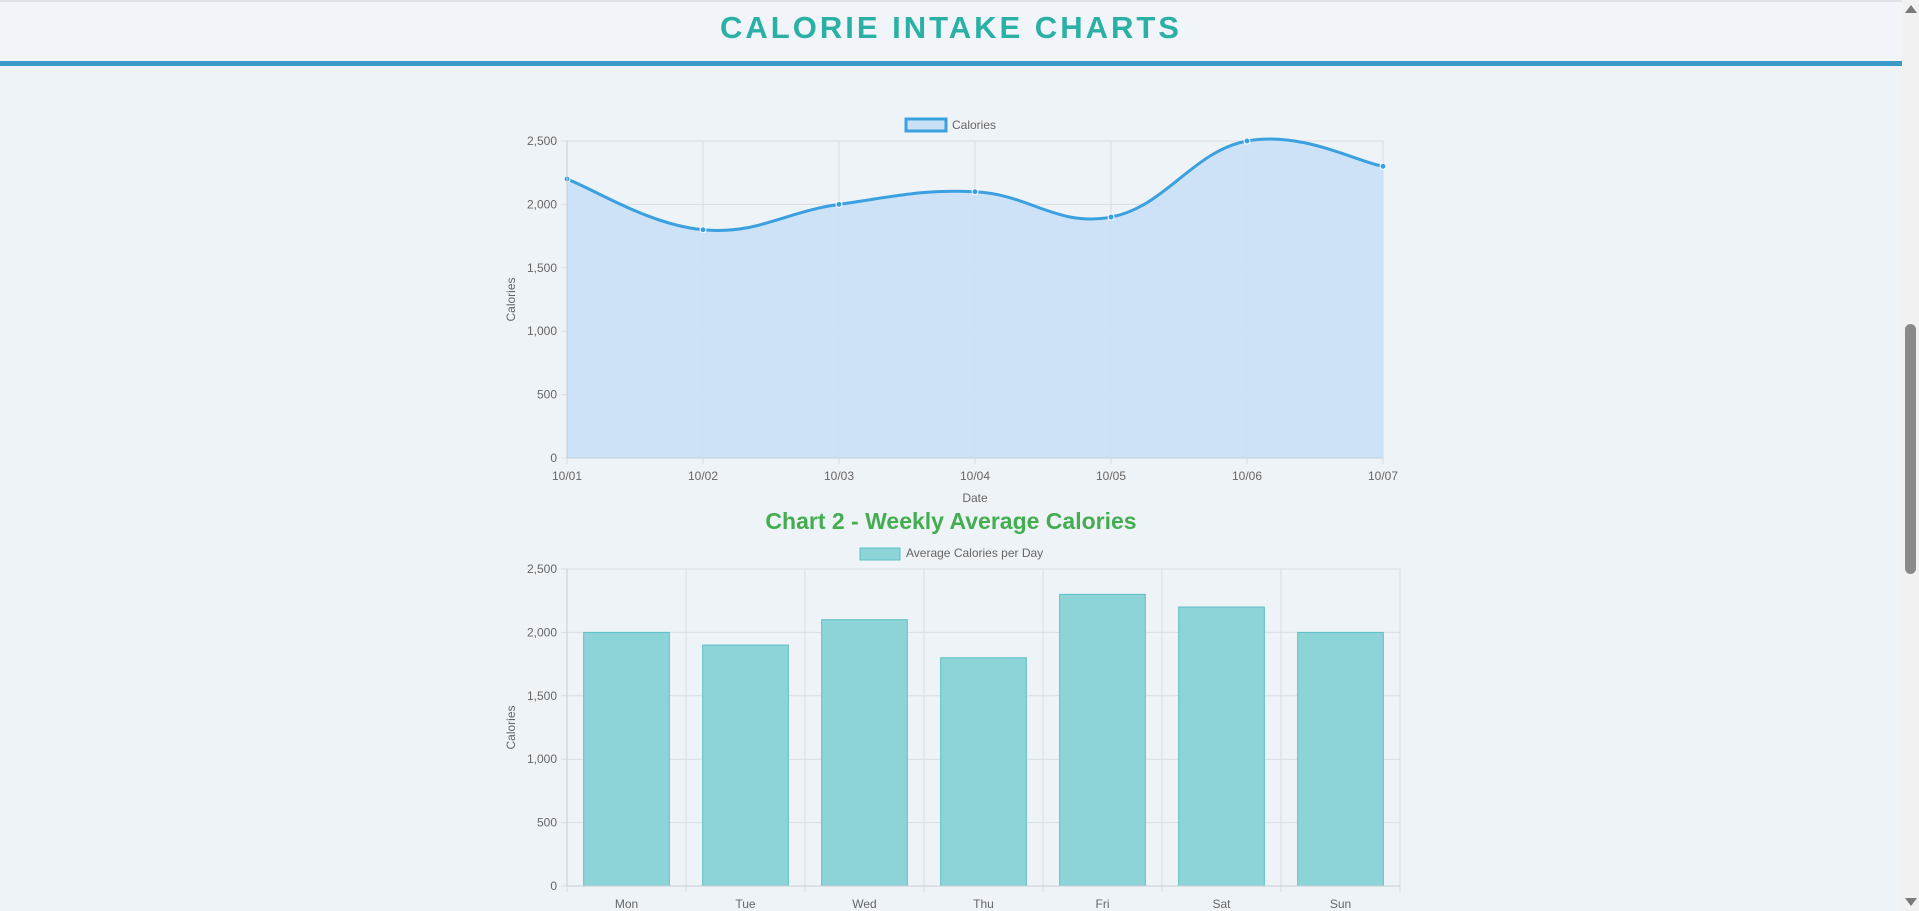 The height and width of the screenshot is (911, 1919). Describe the element at coordinates (926, 125) in the screenshot. I see `legend-swatch-calories` at that location.